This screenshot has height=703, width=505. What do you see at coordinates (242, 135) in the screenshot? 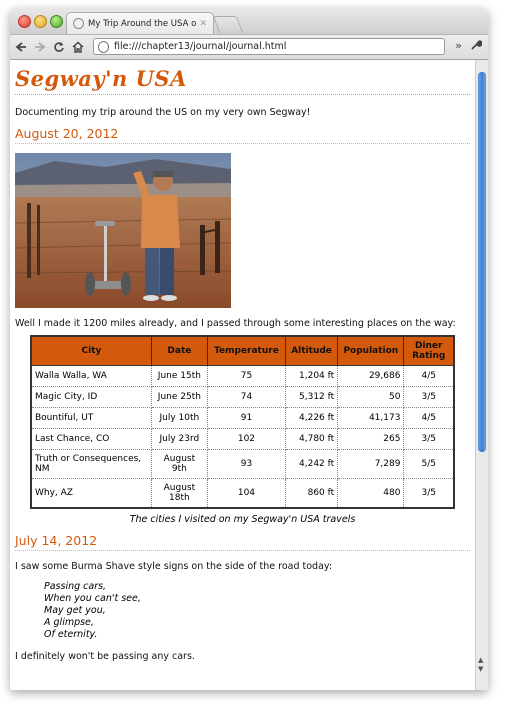
I see `entry-date-1: August 20, 2012` at bounding box center [242, 135].